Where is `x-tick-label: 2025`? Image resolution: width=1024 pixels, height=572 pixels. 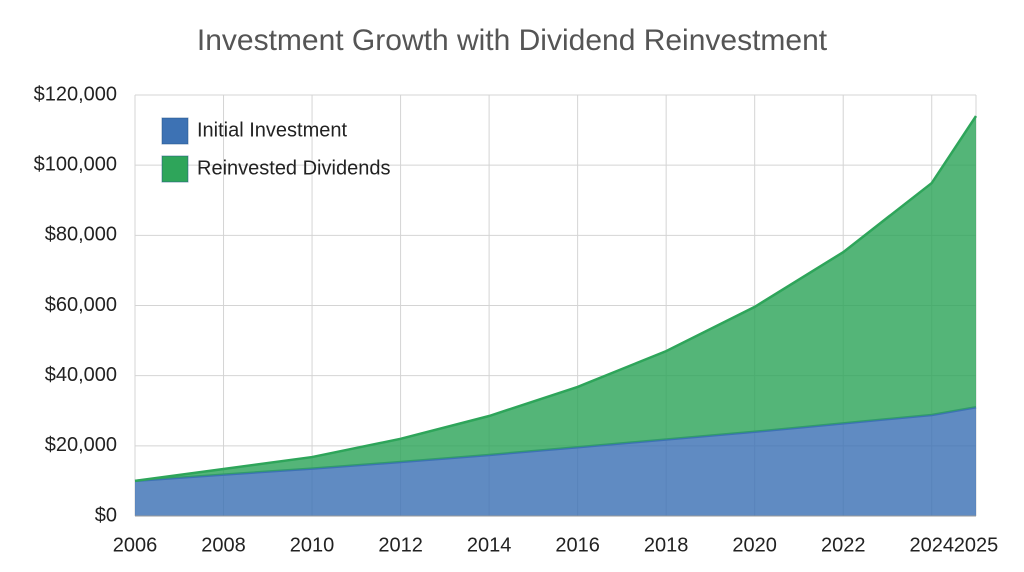 x-tick-label: 2025 is located at coordinates (976, 545).